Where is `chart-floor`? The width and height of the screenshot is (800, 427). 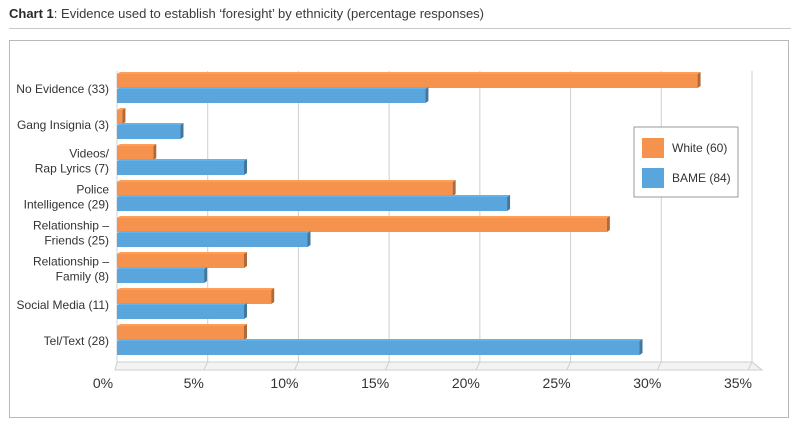 chart-floor is located at coordinates (439, 366).